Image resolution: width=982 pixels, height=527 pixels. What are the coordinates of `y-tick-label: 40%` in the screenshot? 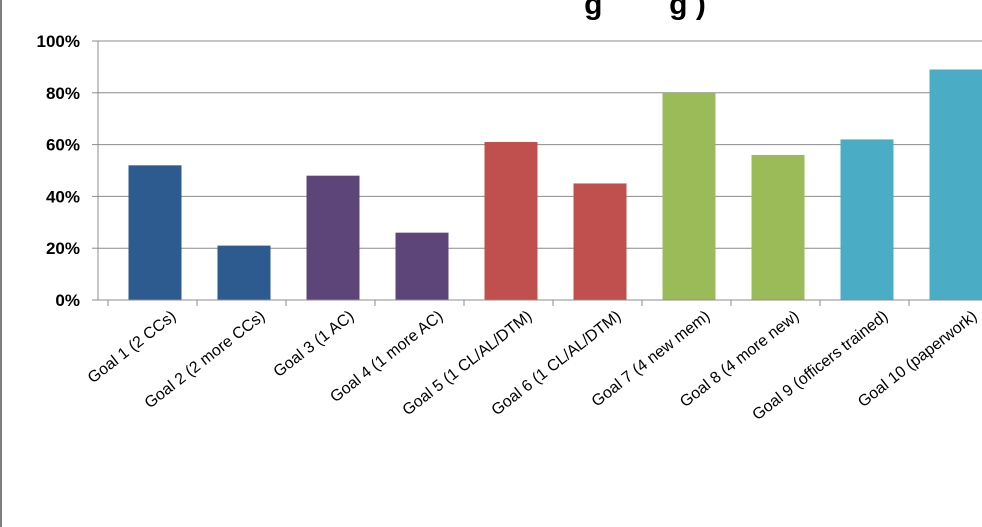 It's located at (63, 196).